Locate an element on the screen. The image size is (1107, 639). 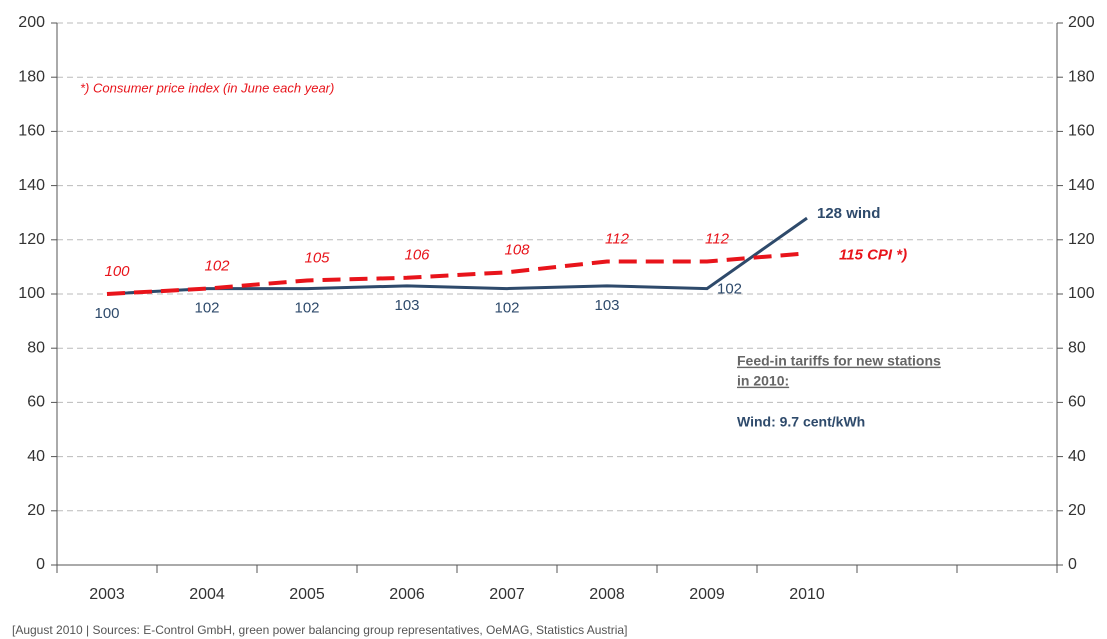
y2-tick-label: 180 is located at coordinates (1081, 76).